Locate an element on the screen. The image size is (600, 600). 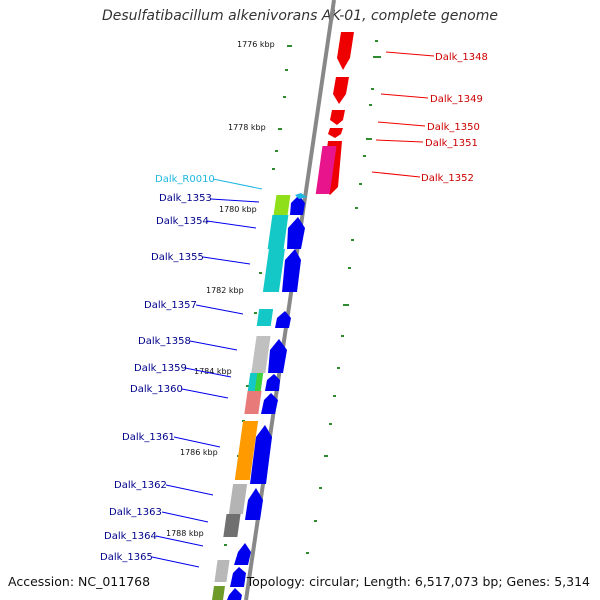
gene-next-arrow is located at coordinates (234, 594).